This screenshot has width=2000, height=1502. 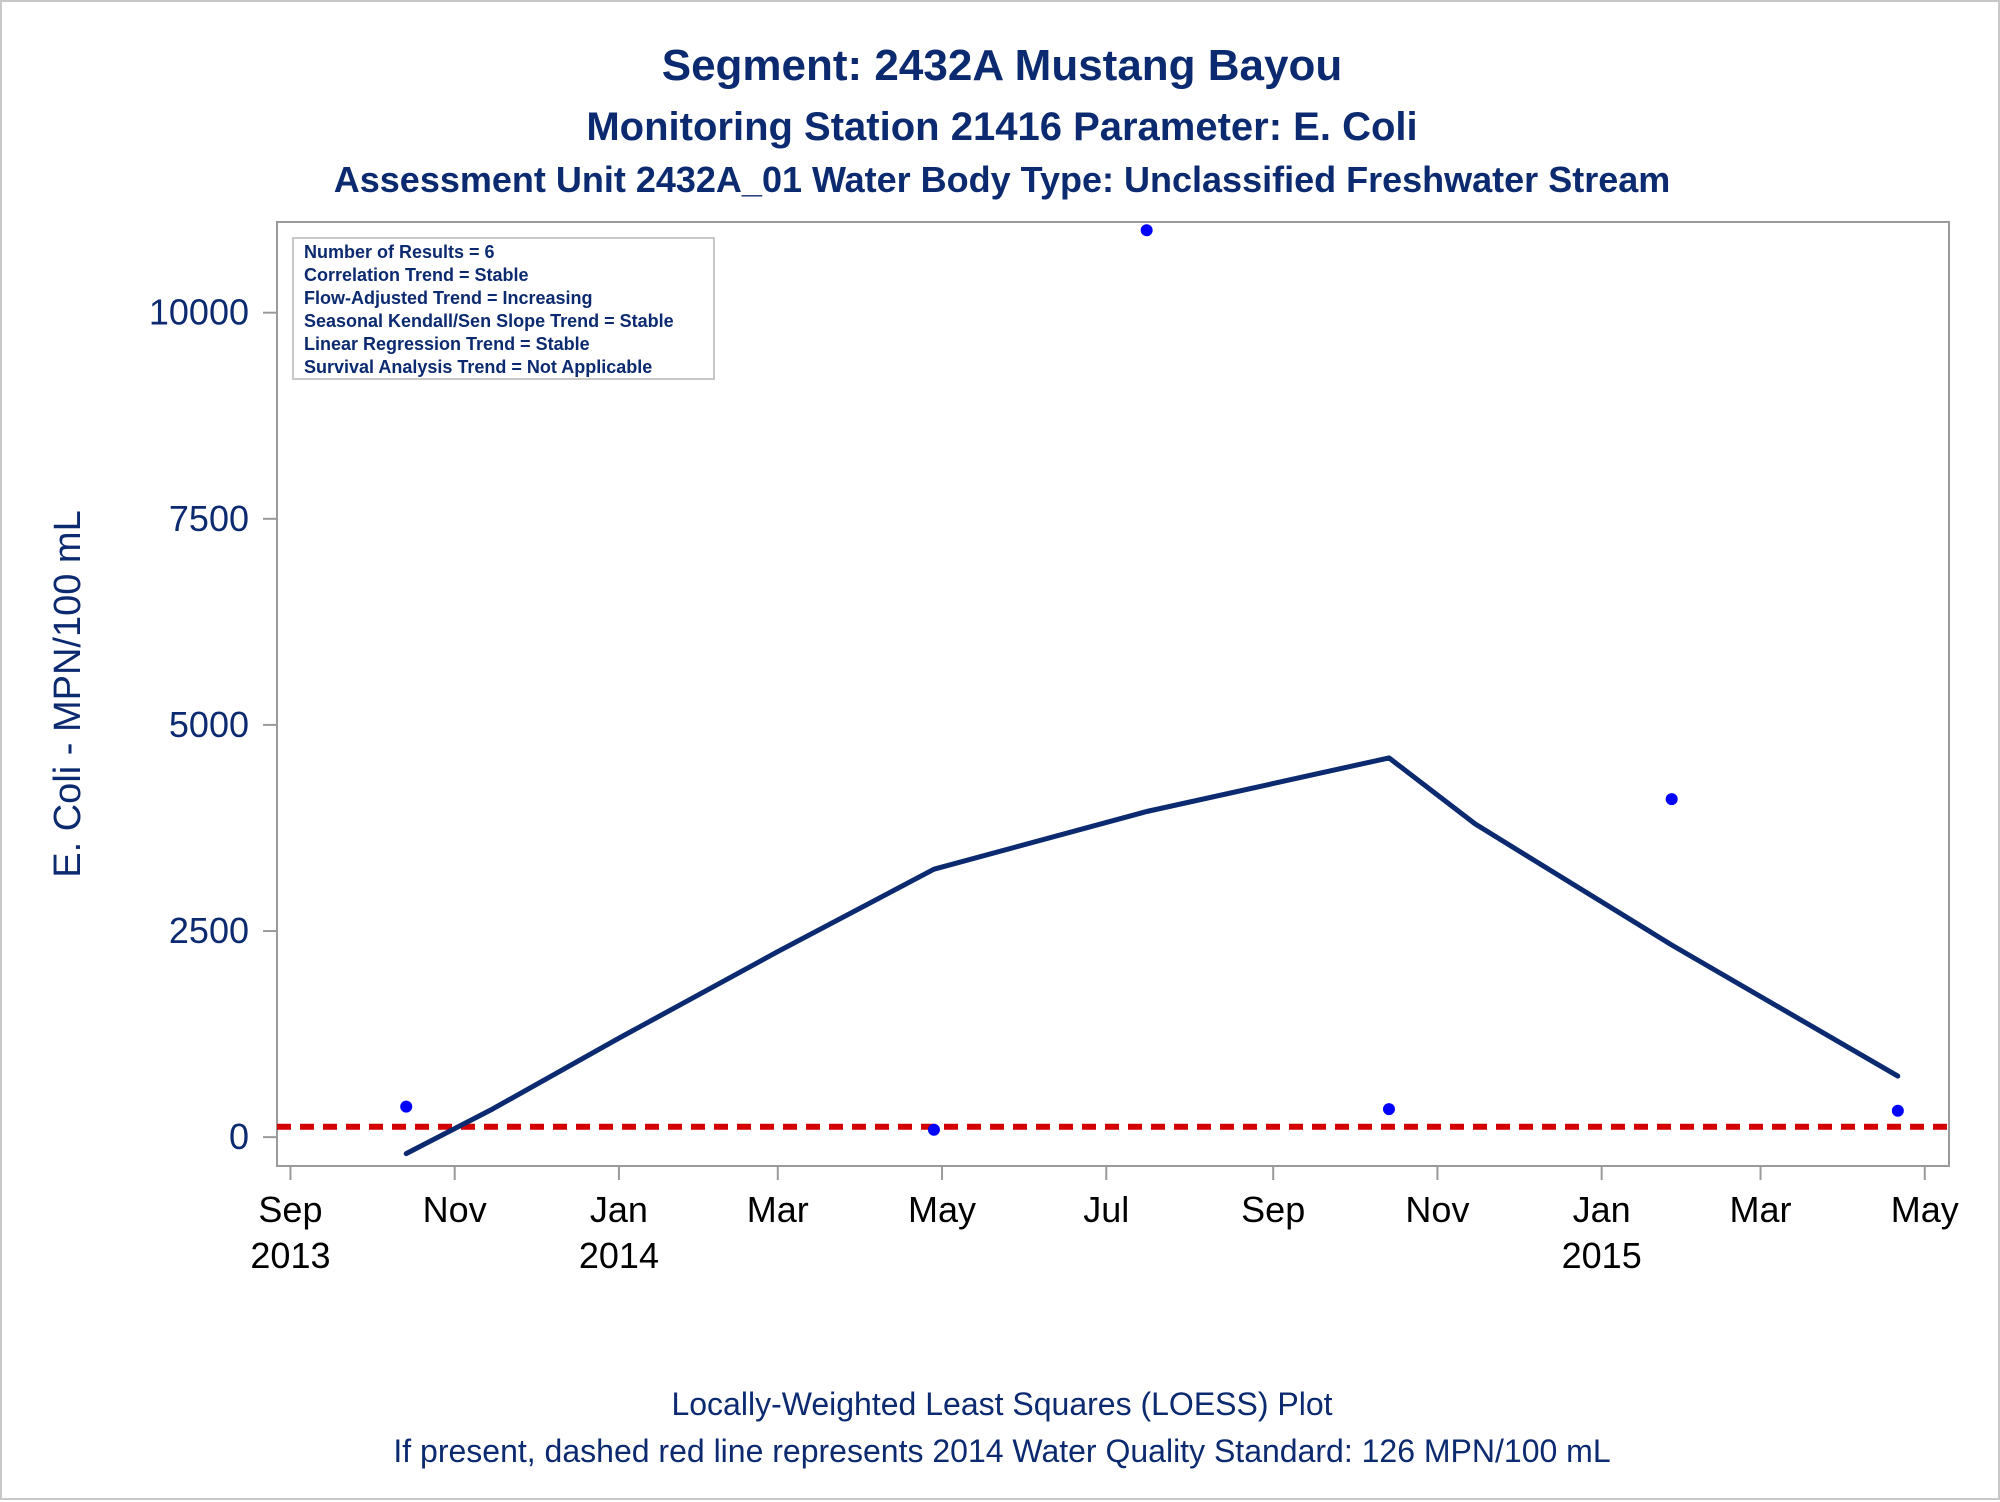 What do you see at coordinates (1106, 1209) in the screenshot?
I see `x-tick-label: Jul` at bounding box center [1106, 1209].